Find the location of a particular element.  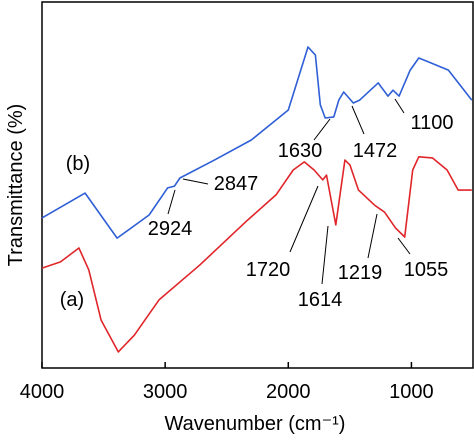

annotation-label: 2847 is located at coordinates (236, 184).